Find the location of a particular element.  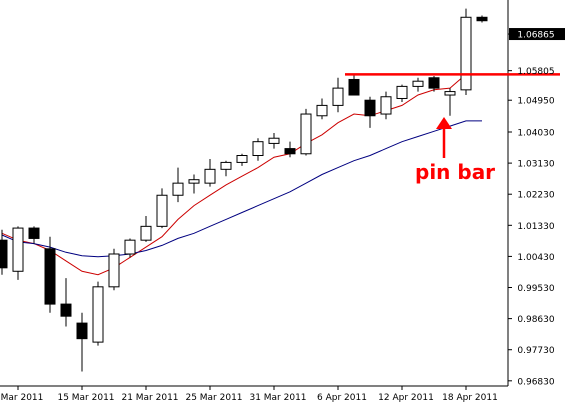

y-tick-label: 1.04030 is located at coordinates (535, 134).